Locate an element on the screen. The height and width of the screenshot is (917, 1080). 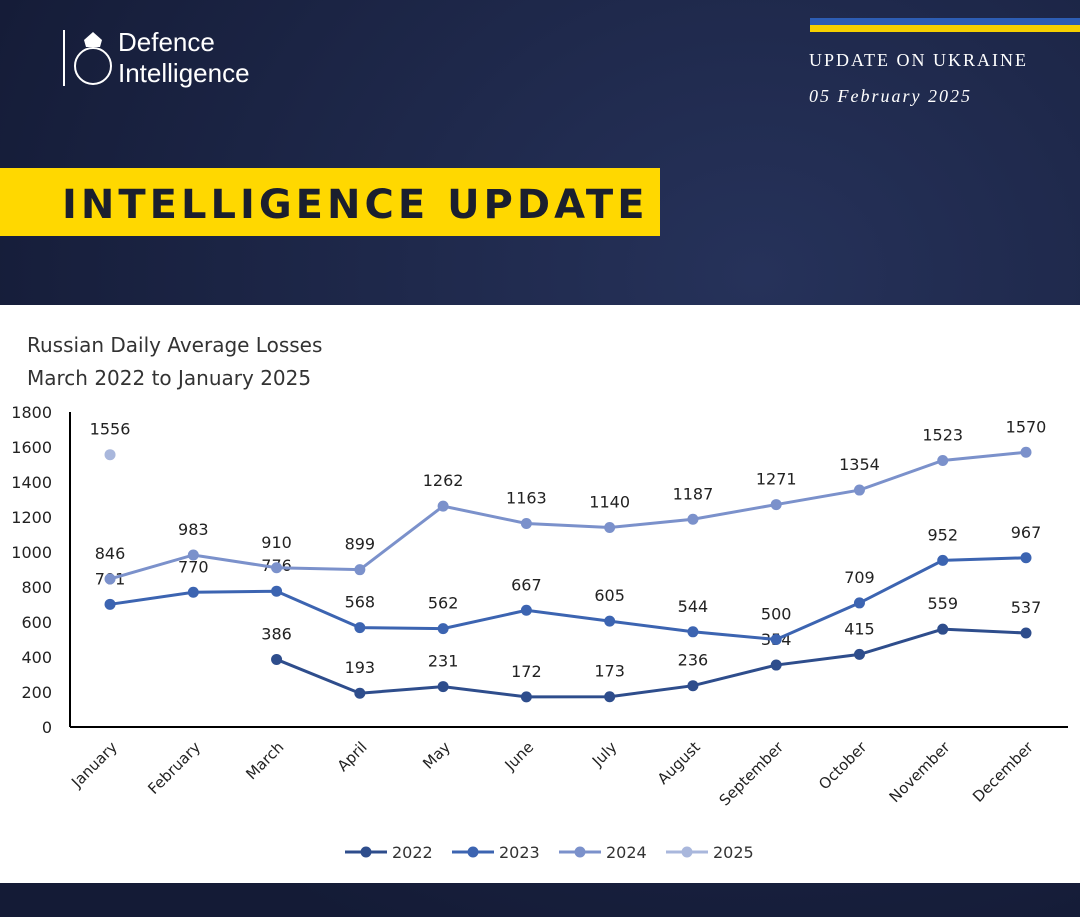
data-label: 709 is located at coordinates (859, 577).